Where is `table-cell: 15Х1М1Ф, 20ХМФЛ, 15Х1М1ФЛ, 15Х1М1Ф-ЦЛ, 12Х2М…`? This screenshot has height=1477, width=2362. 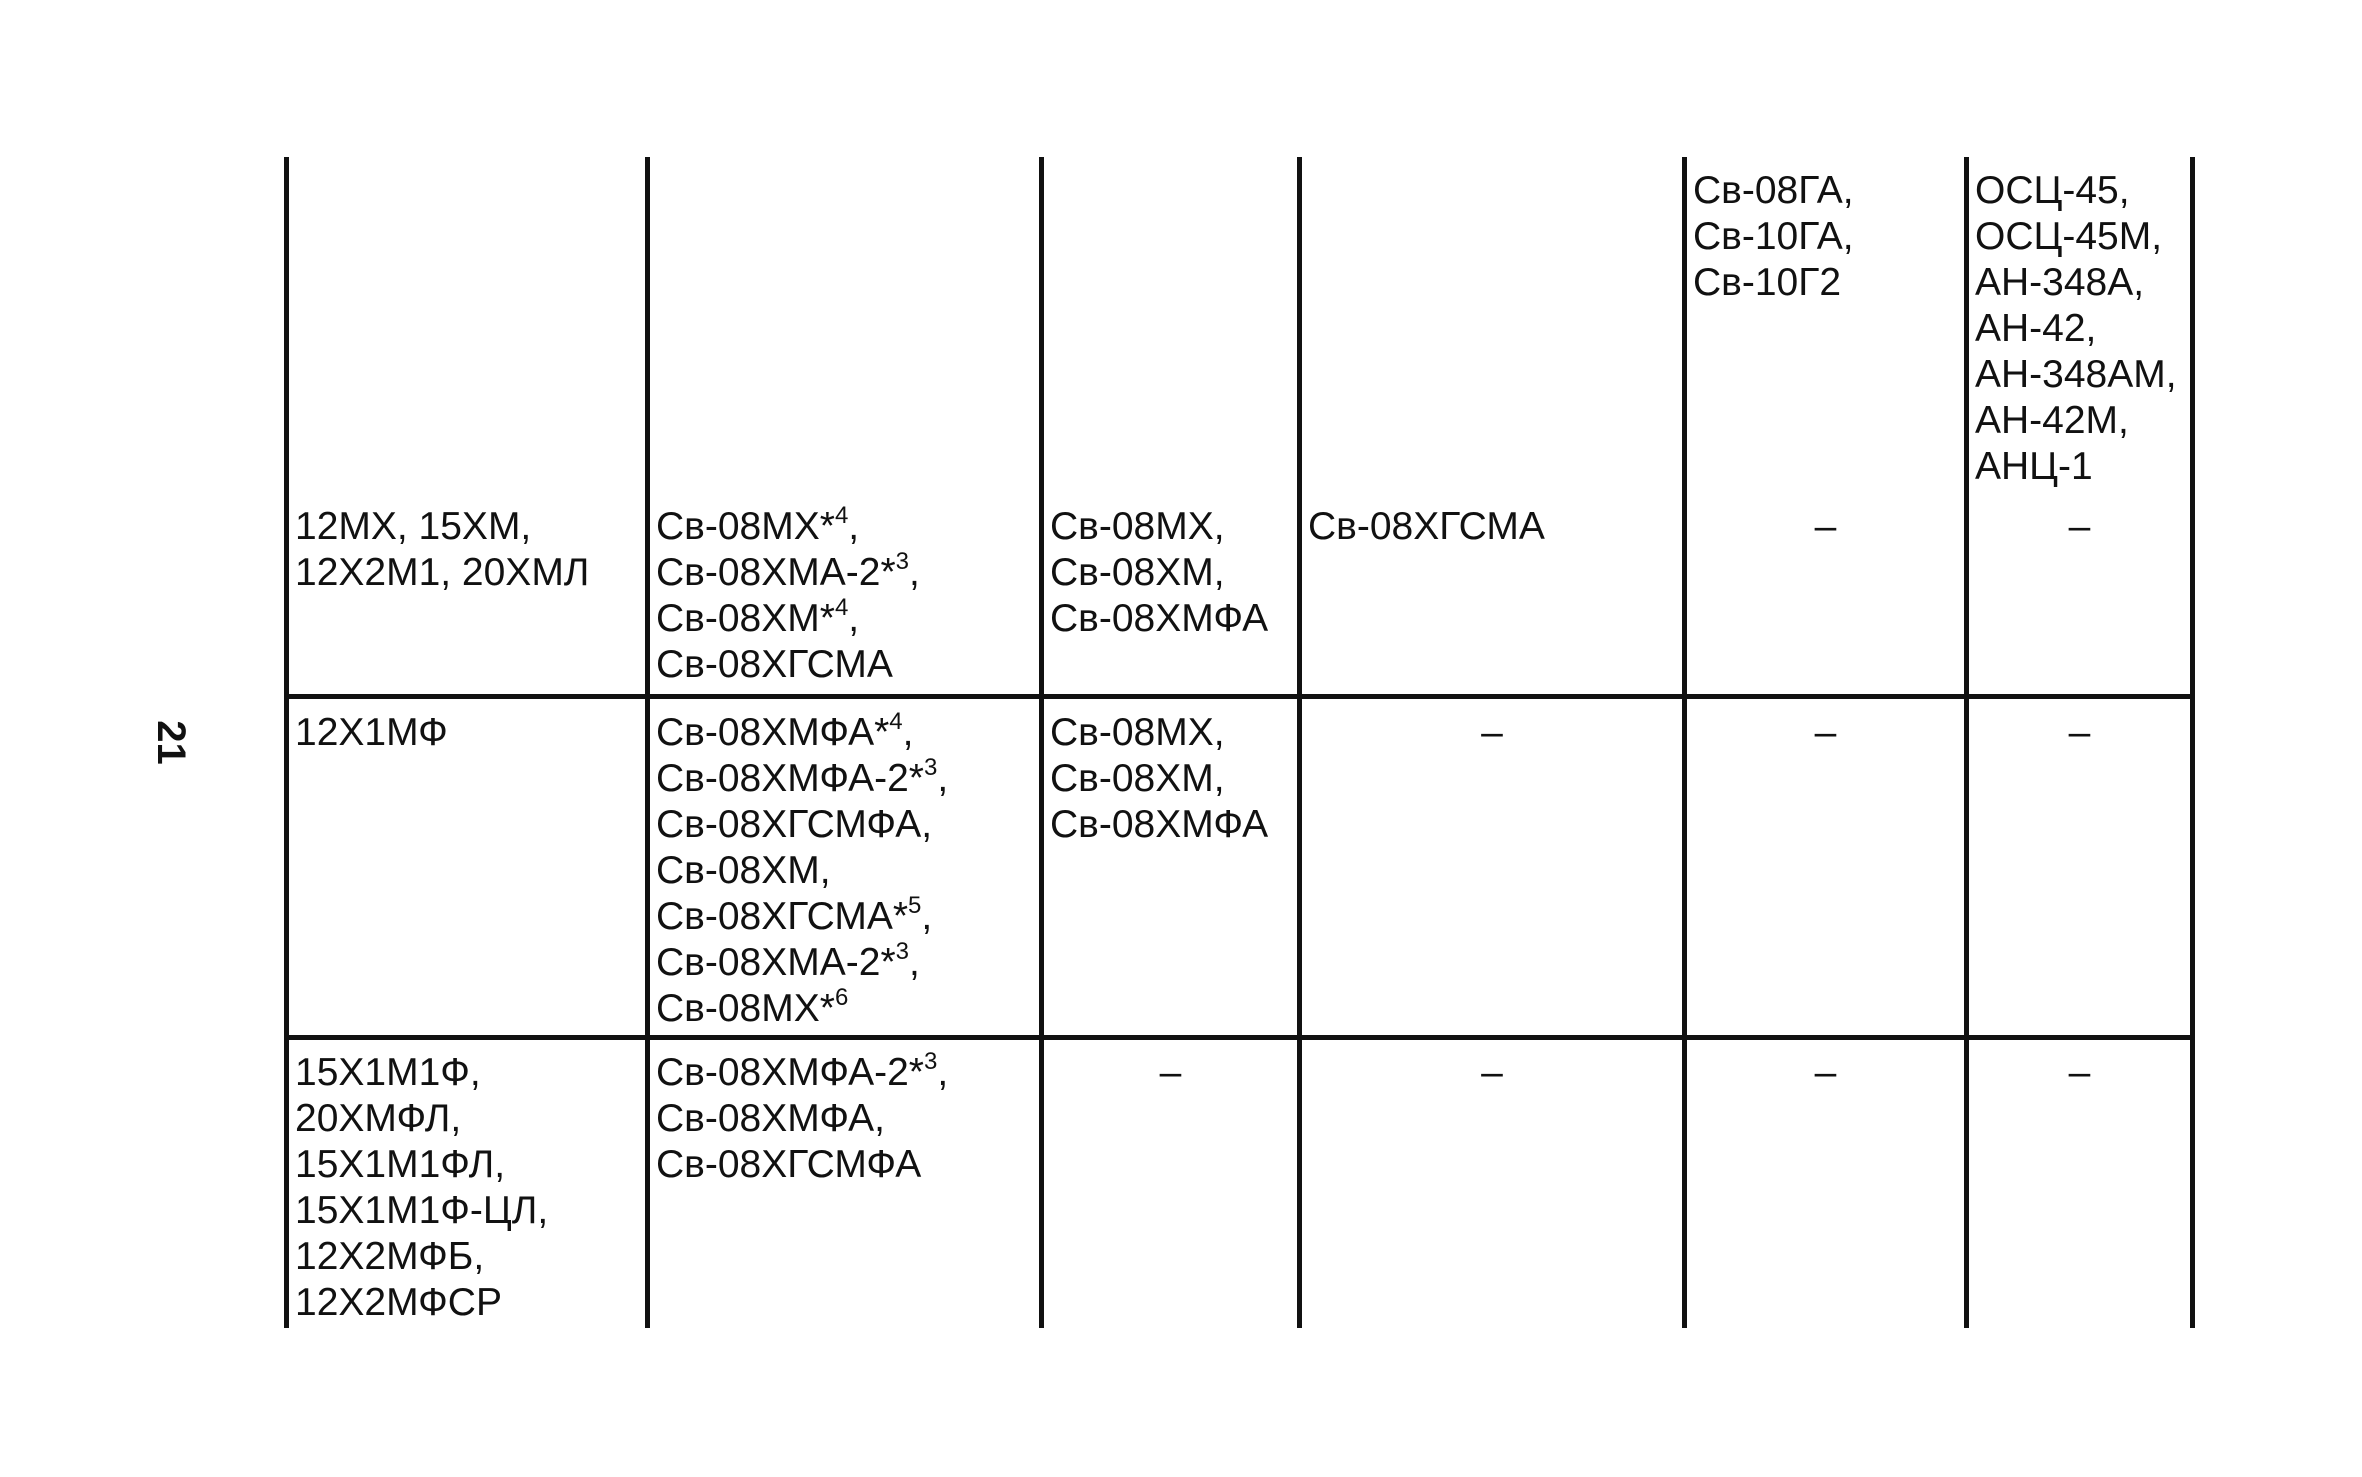 table-cell: 15Х1М1Ф, 20ХМФЛ, 15Х1М1ФЛ, 15Х1М1Ф-ЦЛ, 12Х2М… is located at coordinates (421, 1188).